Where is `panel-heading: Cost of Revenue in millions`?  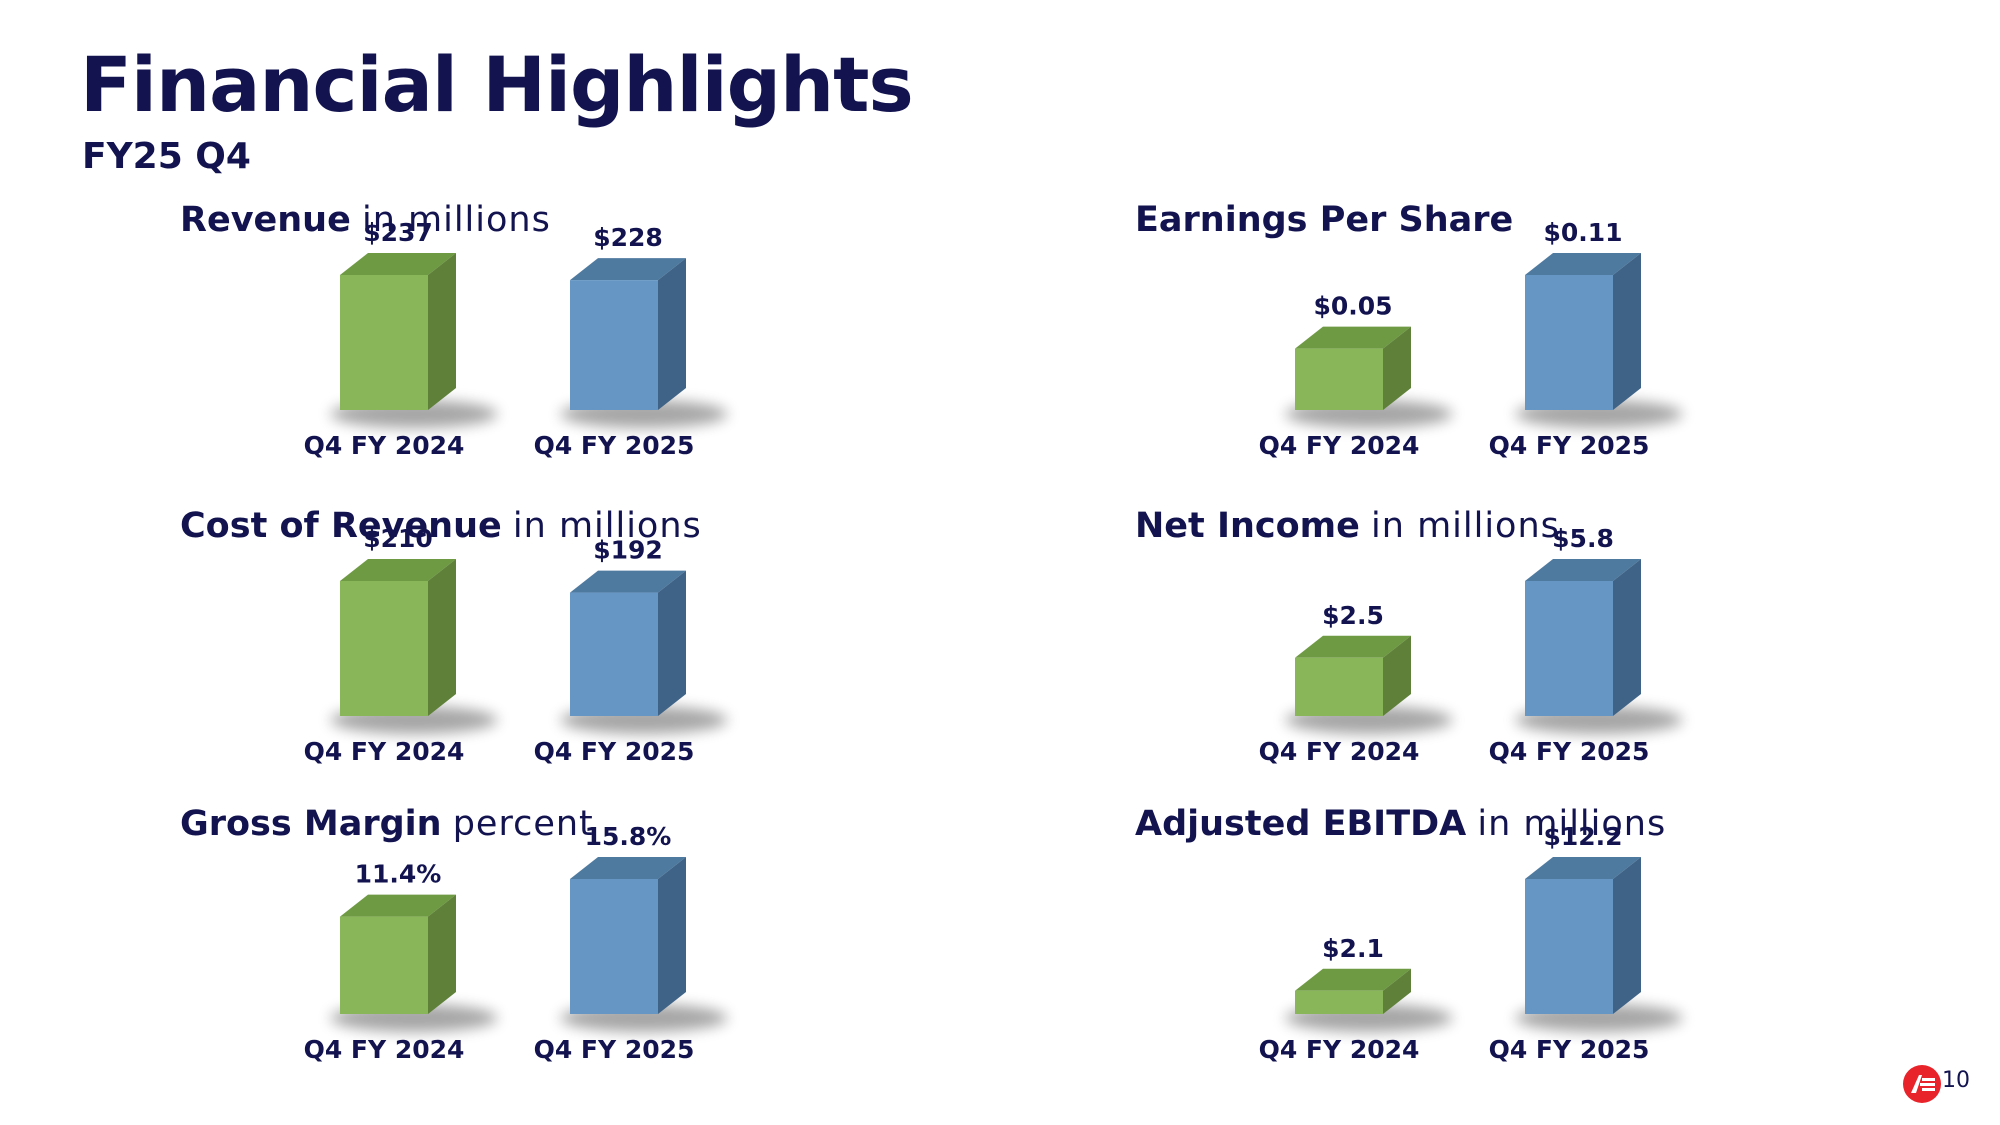
panel-heading: Cost of Revenue in millions is located at coordinates (441, 526).